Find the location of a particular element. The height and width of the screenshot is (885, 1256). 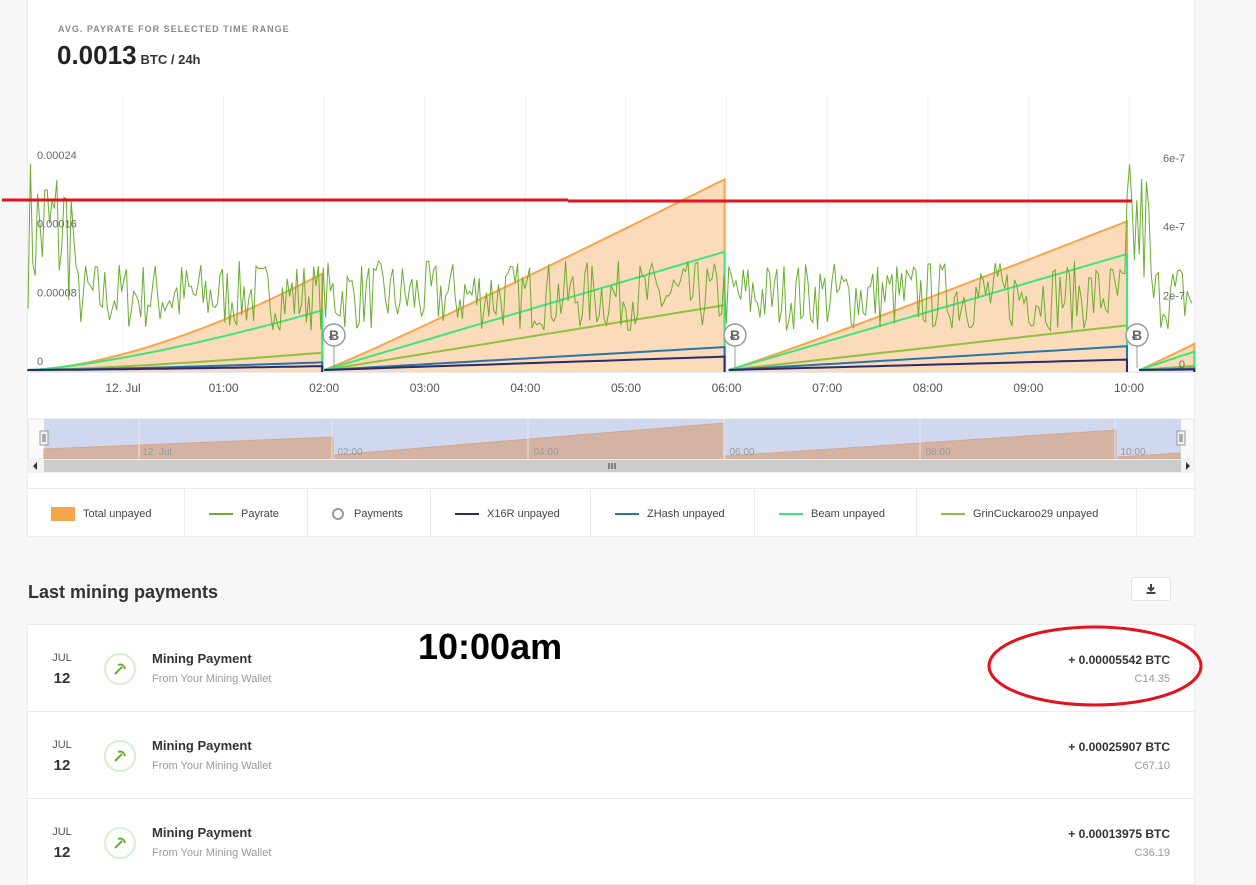

legend-item: Total unpayed is located at coordinates (106, 513).